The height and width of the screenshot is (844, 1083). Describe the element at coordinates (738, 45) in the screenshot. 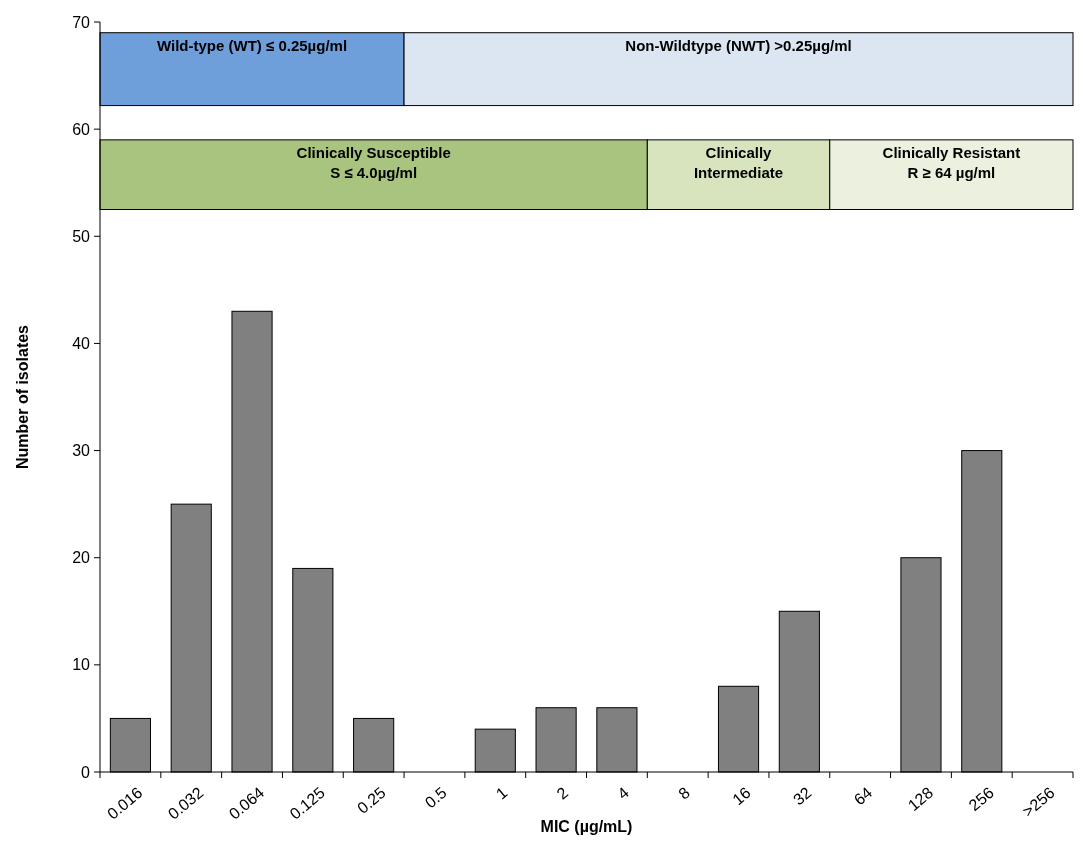

I see `band-label: Non-Wildtype (NWT) >0.25µg/ml` at that location.